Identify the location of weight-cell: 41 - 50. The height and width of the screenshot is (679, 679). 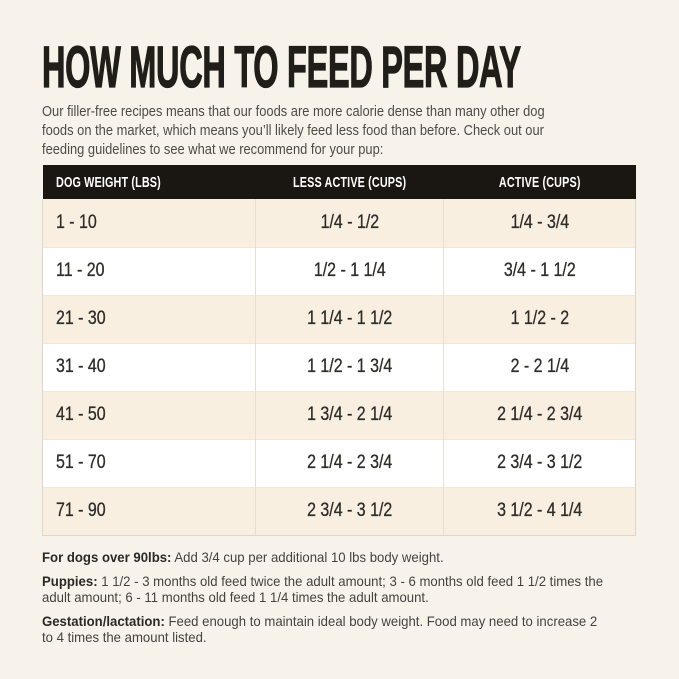
(149, 414).